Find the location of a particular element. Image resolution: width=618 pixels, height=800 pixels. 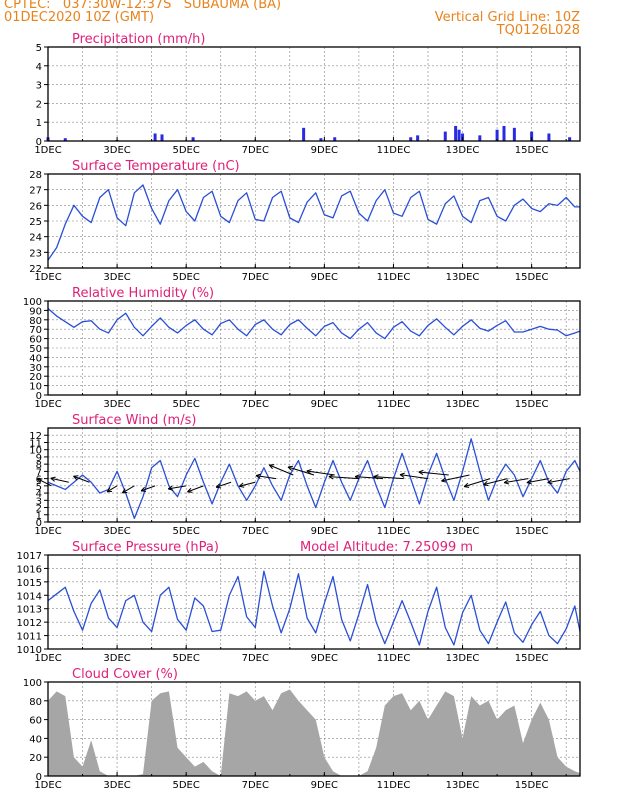

pressure-ytick-label: 1014 is located at coordinates (29, 596).